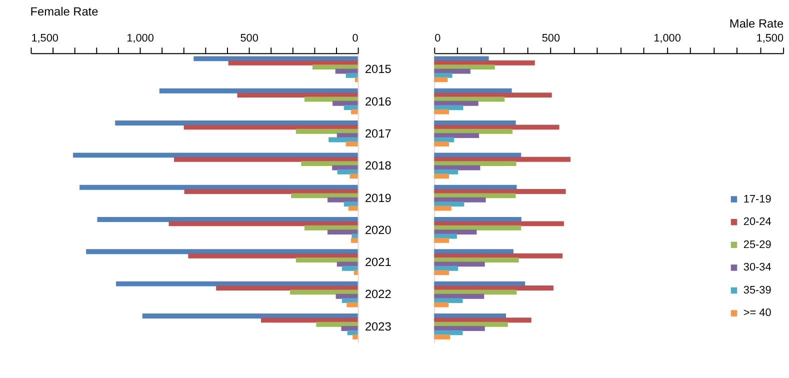  Describe the element at coordinates (757, 199) in the screenshot. I see `legend-label: 17-19` at that location.